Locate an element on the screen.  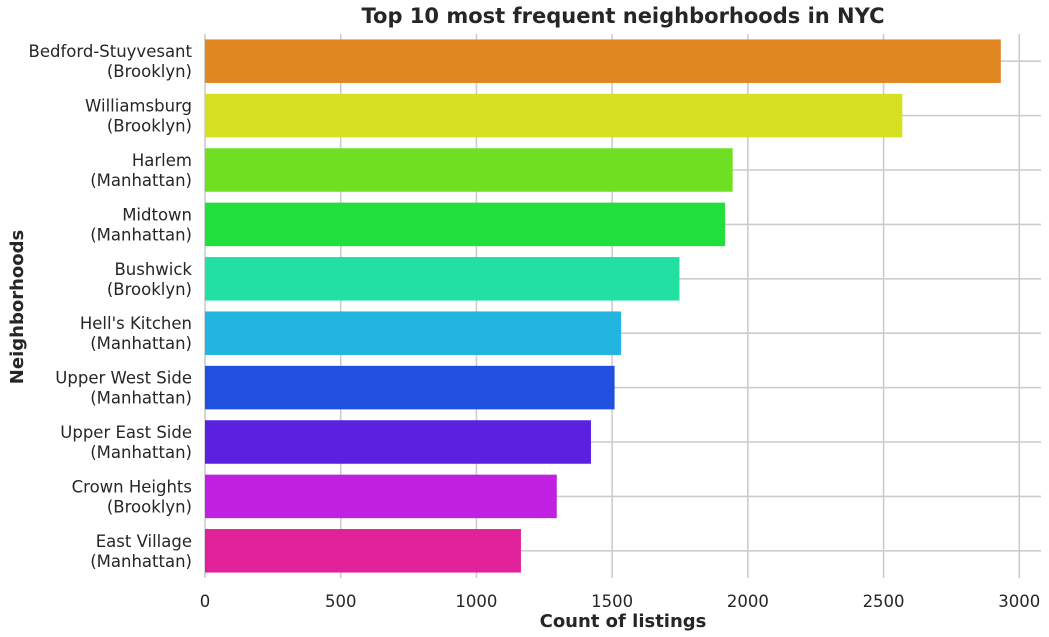
x-tick-labels: 0 500 1000 1500 2000 2500 3000 is located at coordinates (620, 601).